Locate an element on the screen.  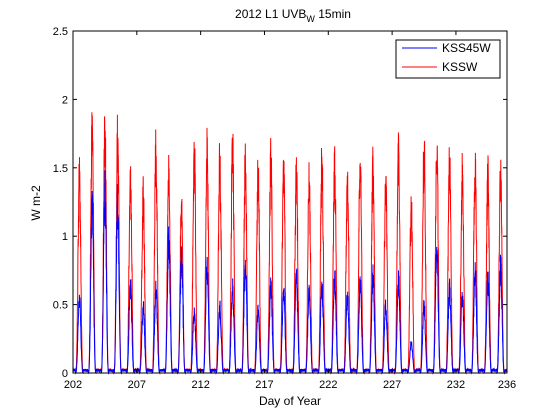
x-tick-label-217: 217 is located at coordinates (264, 385).